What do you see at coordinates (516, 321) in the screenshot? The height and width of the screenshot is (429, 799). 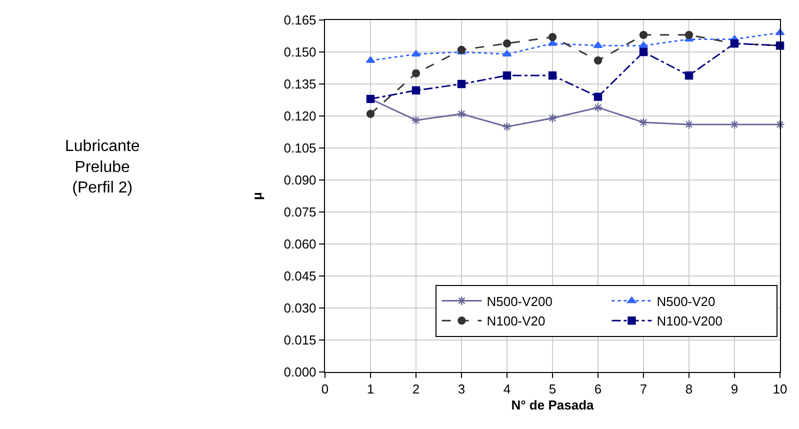 I see `legend-label: N100-V20` at bounding box center [516, 321].